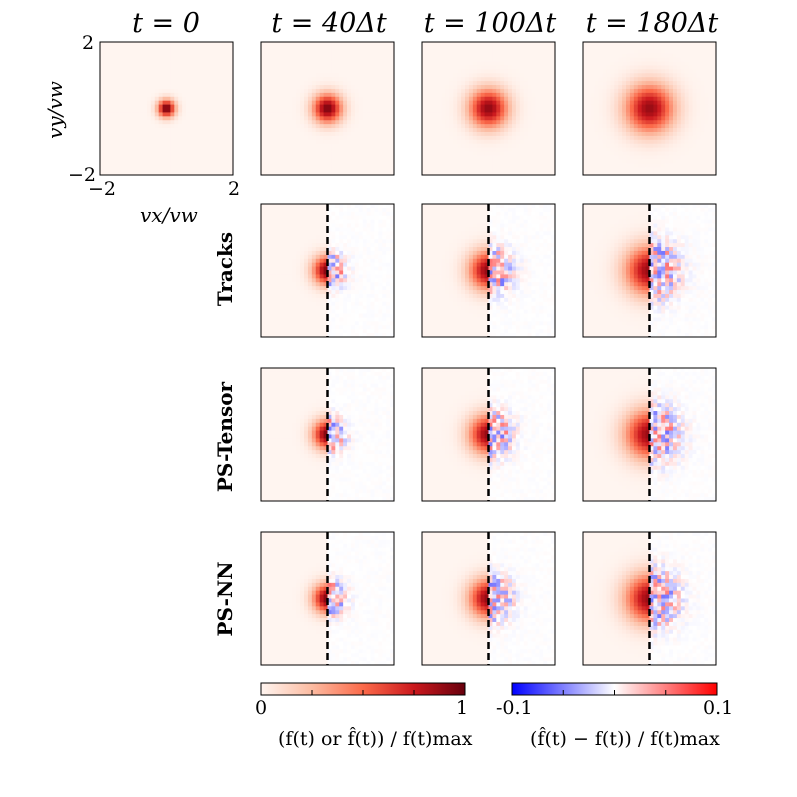  I want to click on col-title-t180: t = 180Δt, so click(652, 23).